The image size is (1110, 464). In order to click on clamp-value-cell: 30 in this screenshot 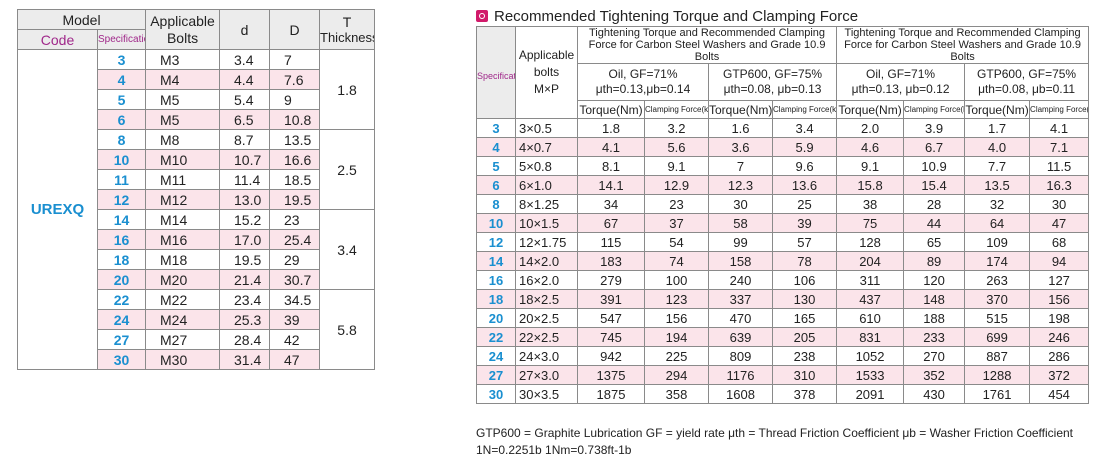, I will do `click(1059, 204)`.